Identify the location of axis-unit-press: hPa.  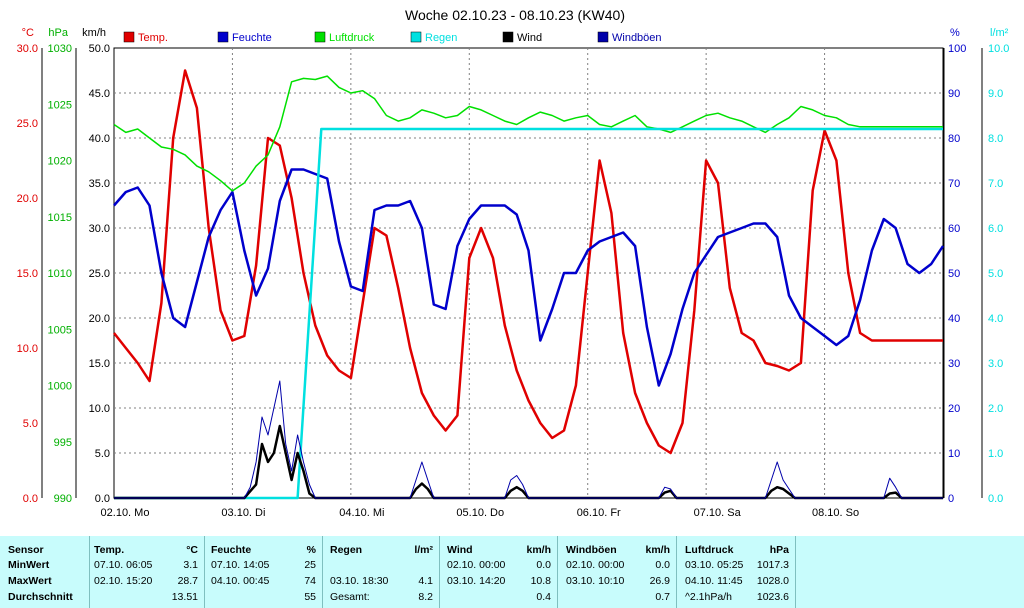
(58, 33).